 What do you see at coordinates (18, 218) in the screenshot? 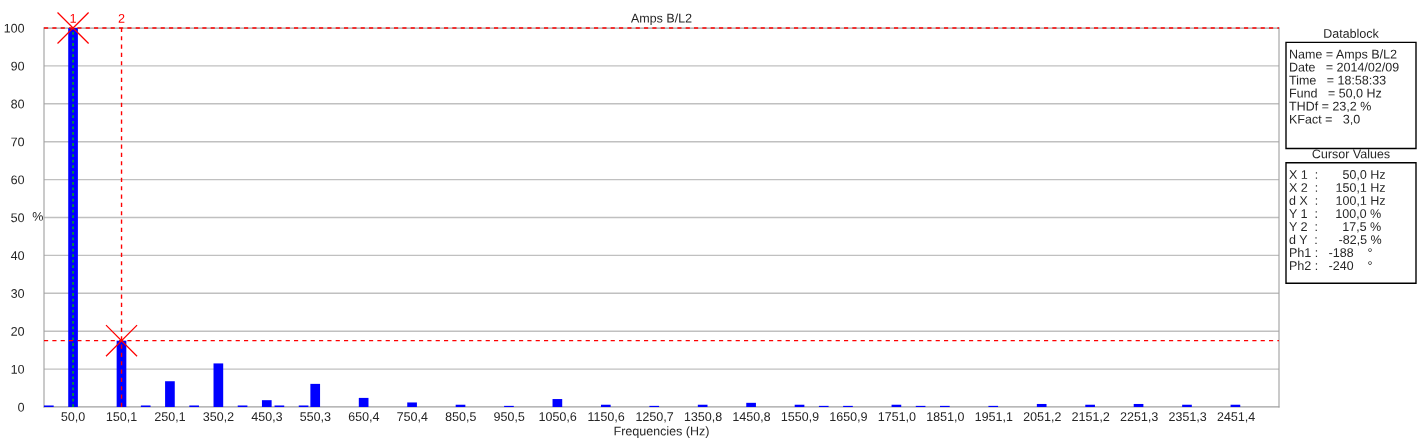
I see `y-tick-label: 50` at bounding box center [18, 218].